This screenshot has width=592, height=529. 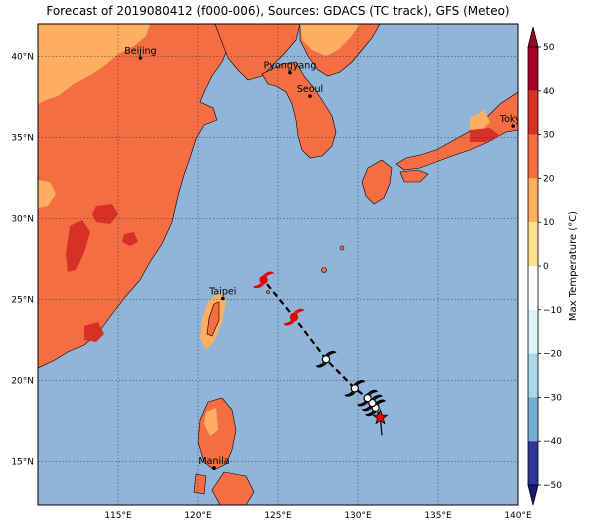 I want to click on land-hot-sichuan, so click(x=105, y=214).